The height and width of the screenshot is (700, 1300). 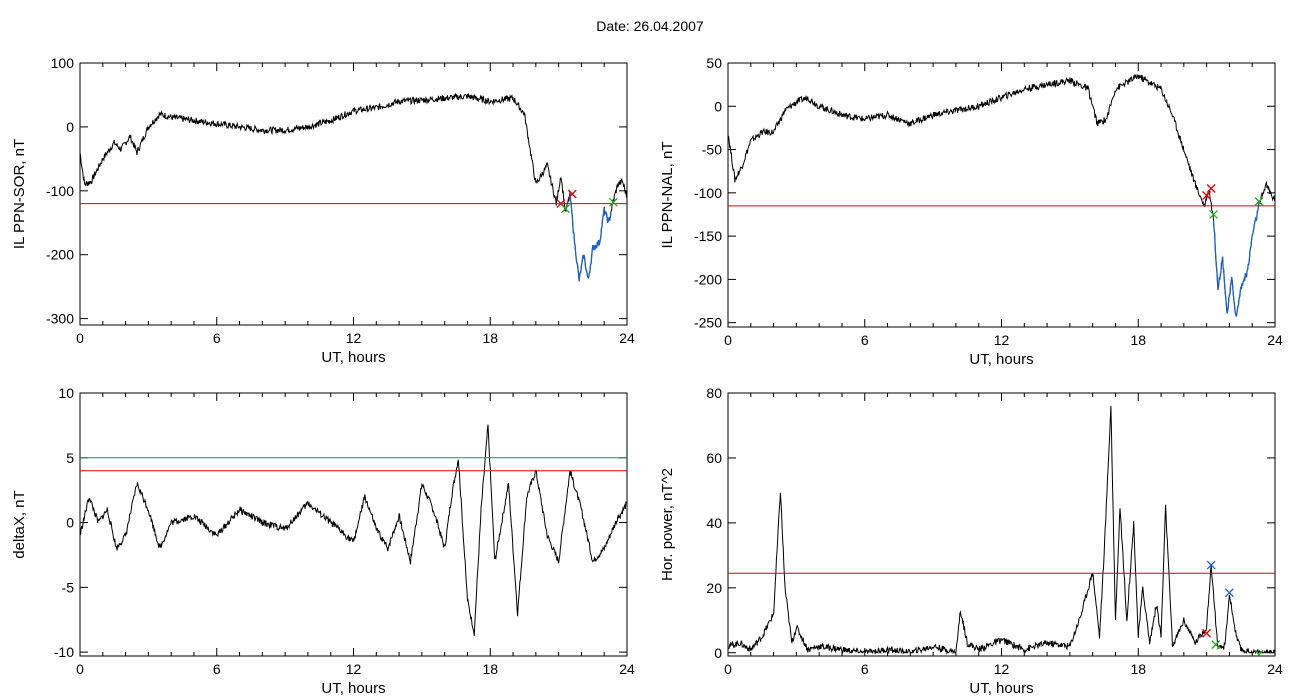 I want to click on y-tick-label: -5, so click(x=68, y=587).